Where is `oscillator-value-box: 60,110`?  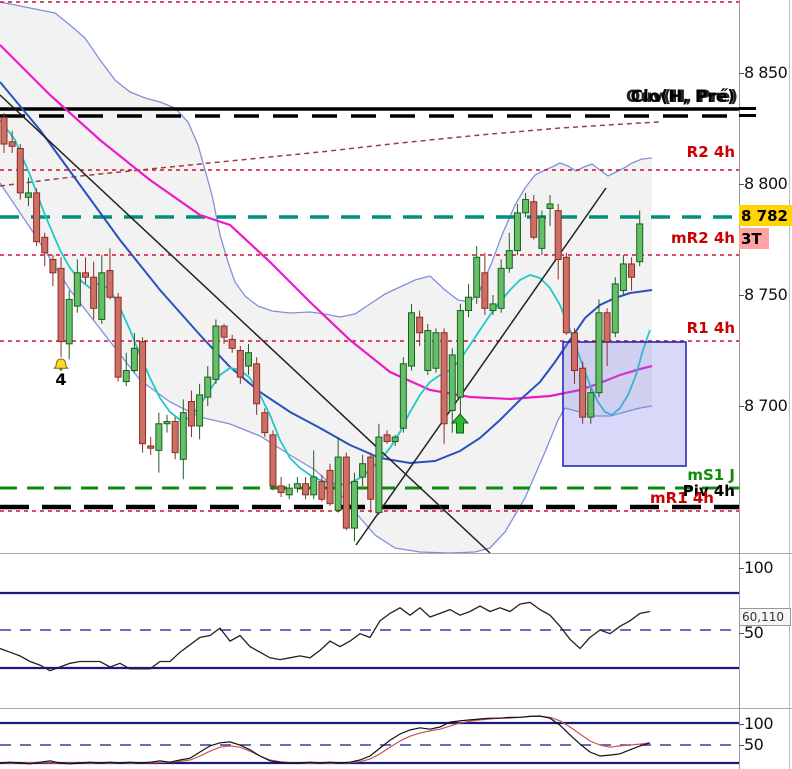 oscillator-value-box: 60,110 is located at coordinates (765, 617).